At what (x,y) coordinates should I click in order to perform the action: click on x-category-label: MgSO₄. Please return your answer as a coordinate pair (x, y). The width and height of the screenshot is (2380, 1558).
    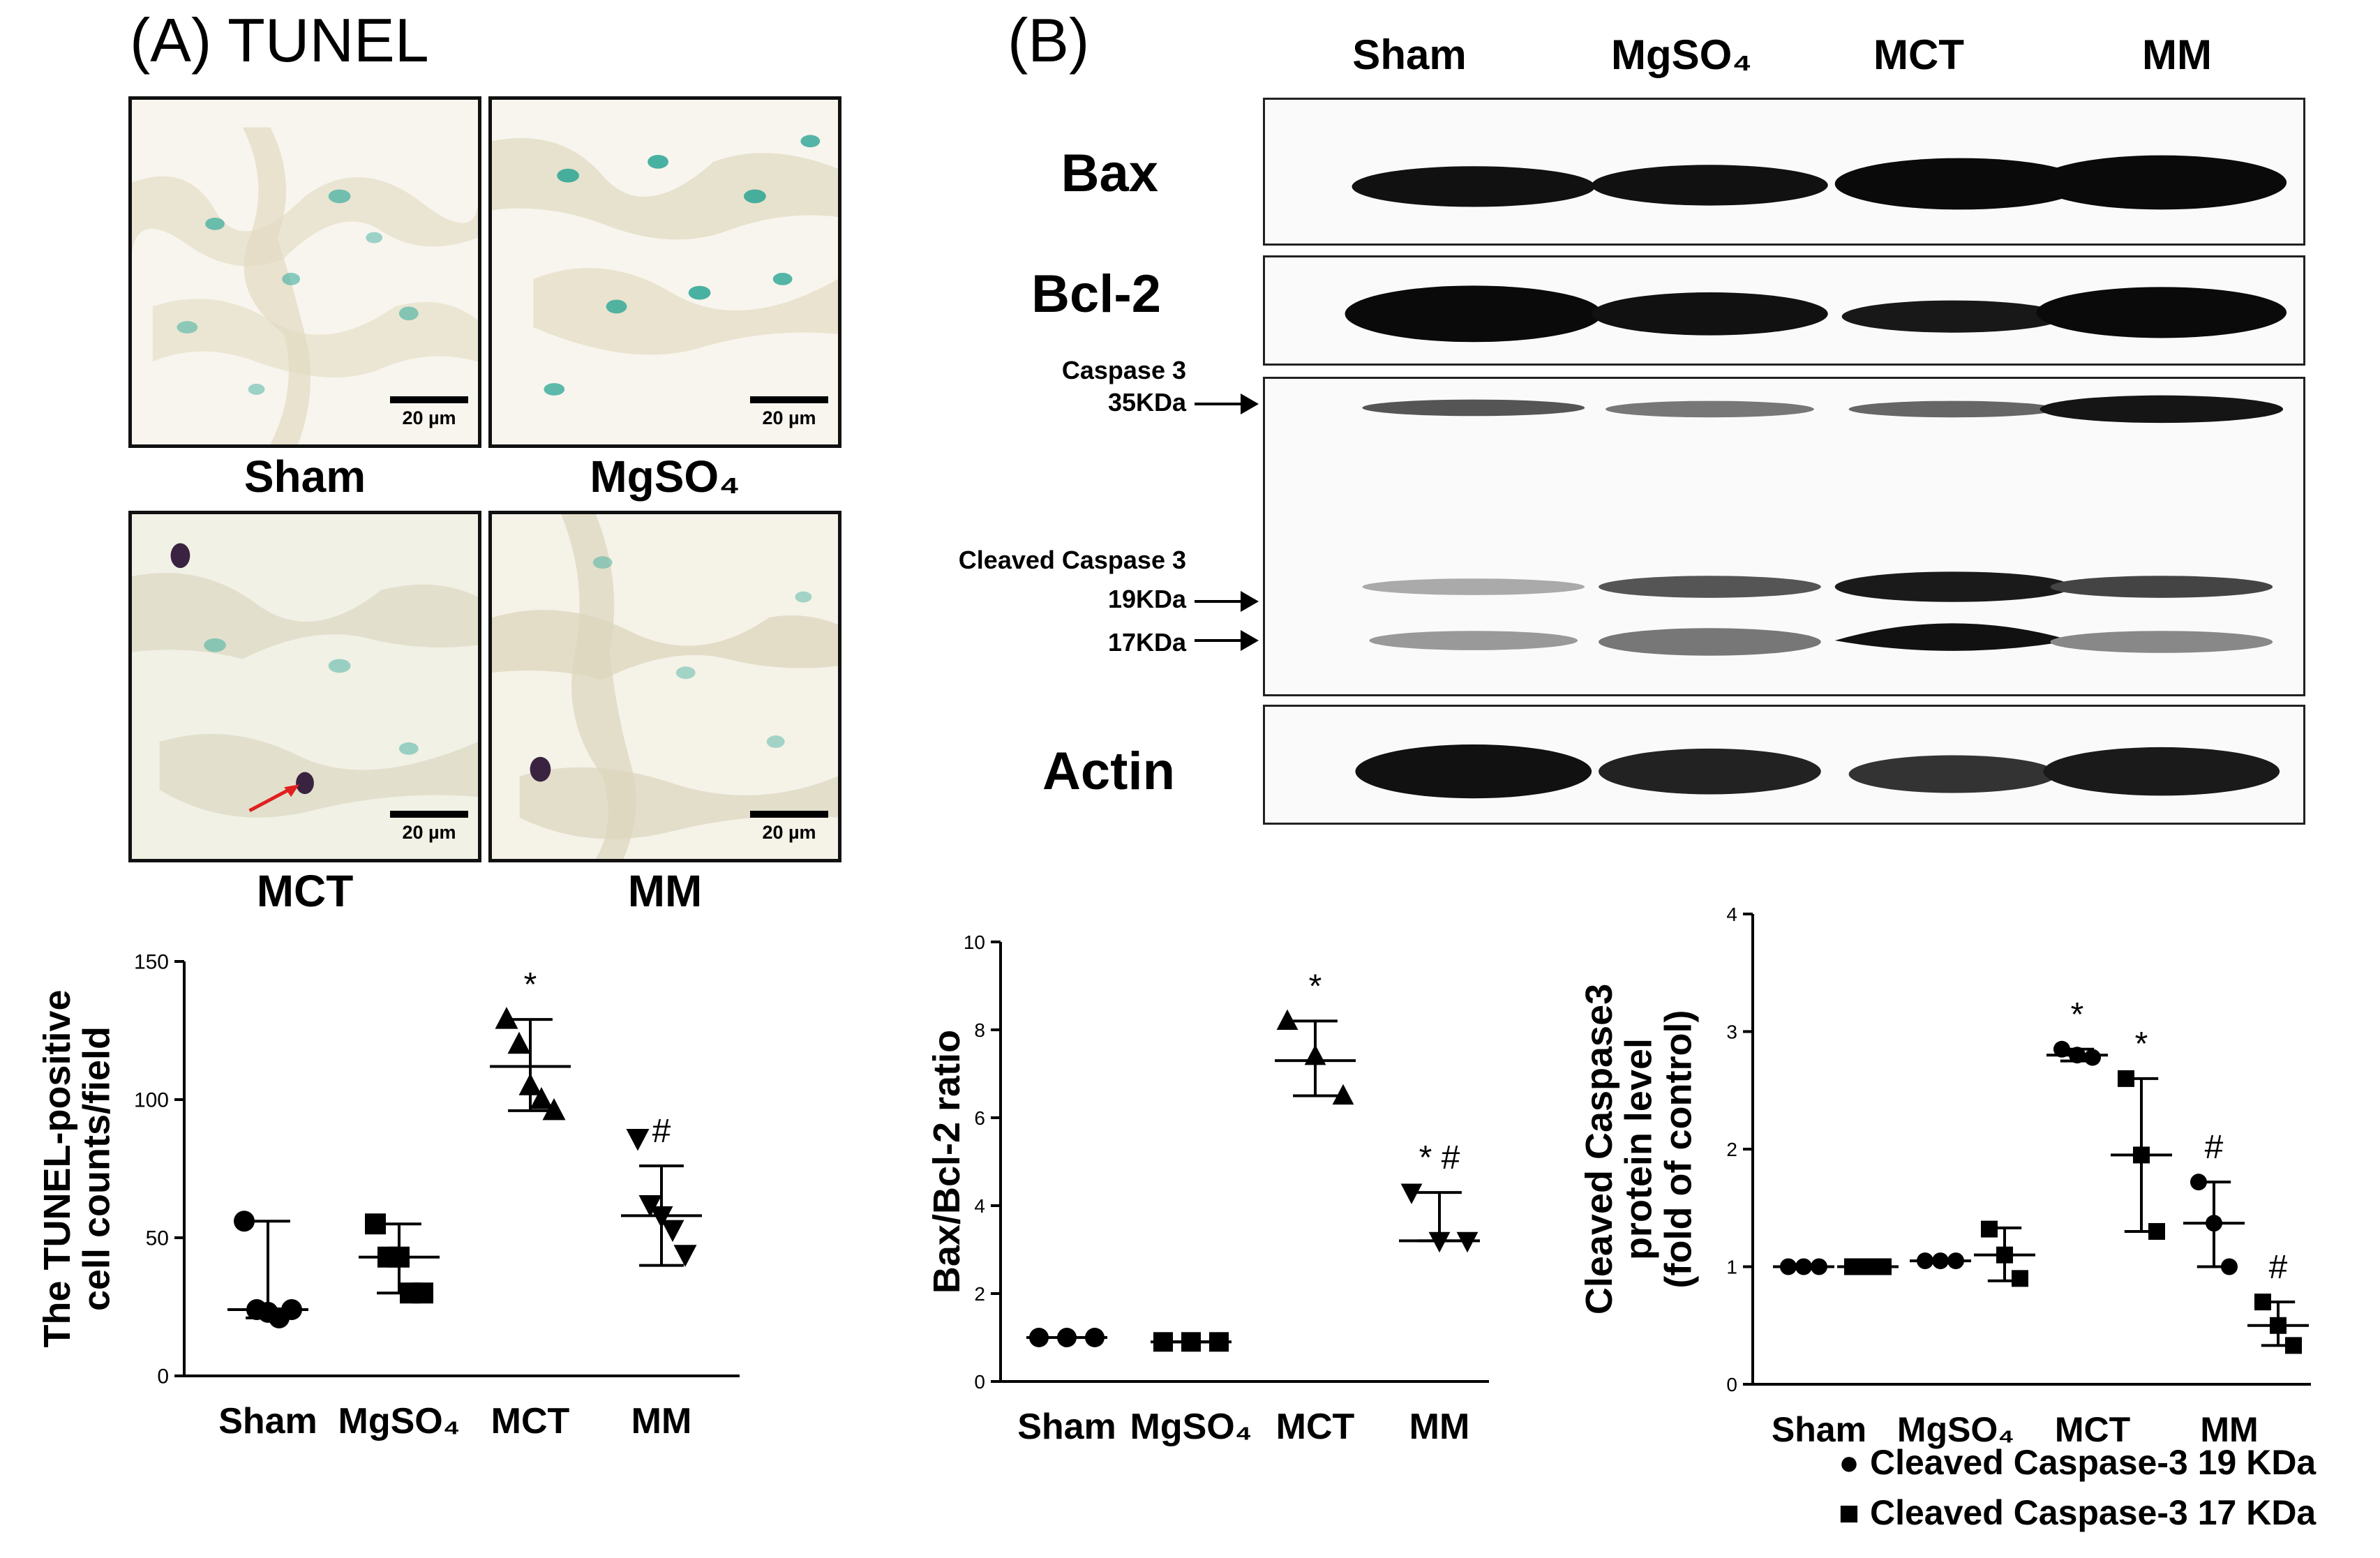
    Looking at the image, I should click on (1191, 1427).